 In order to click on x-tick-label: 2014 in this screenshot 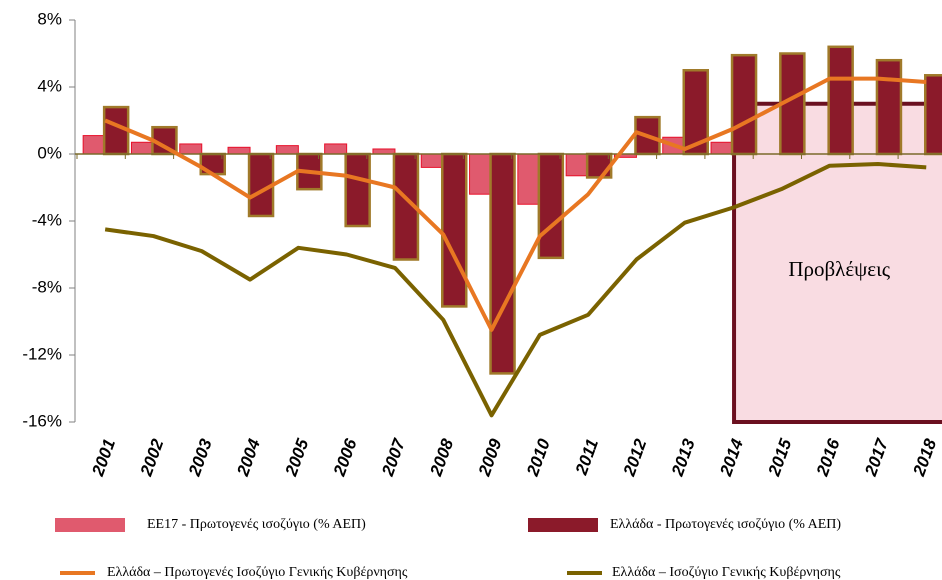, I will do `click(731, 457)`.